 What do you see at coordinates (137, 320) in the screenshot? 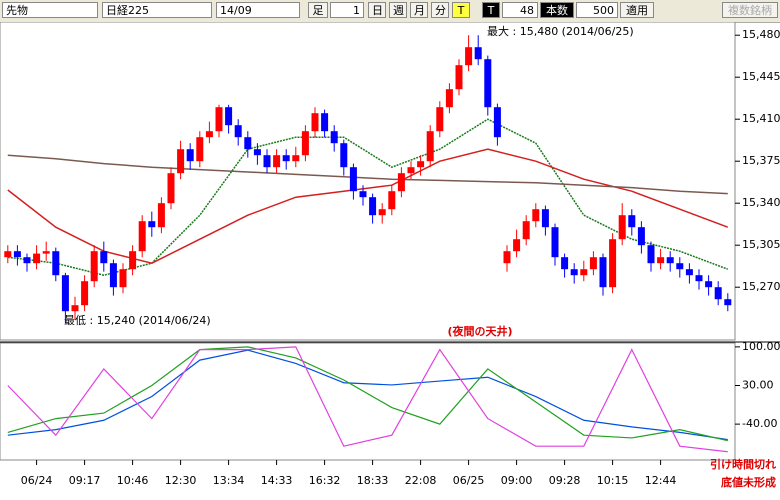
I see `min-annotation: 最低 : 15,240 (2014/06/24)` at bounding box center [137, 320].